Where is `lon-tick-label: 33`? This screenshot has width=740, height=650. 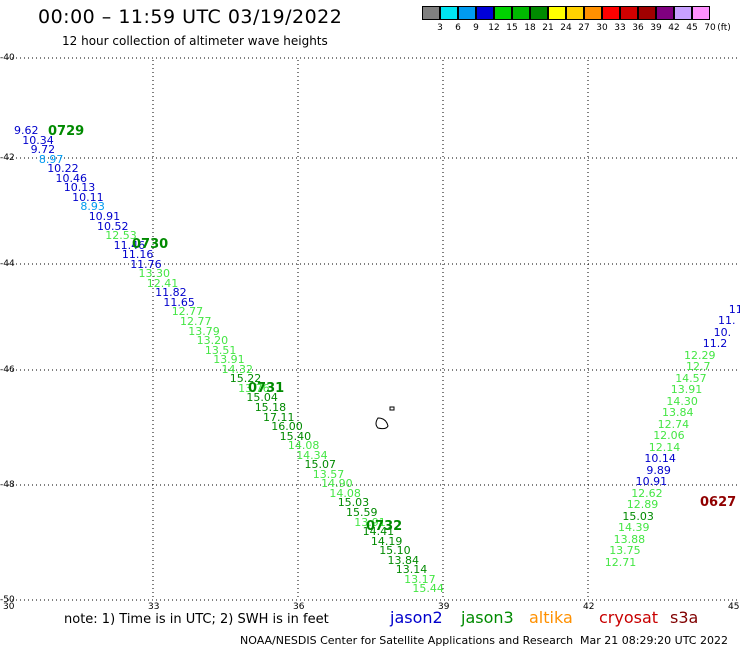
lon-tick-label: 33 is located at coordinates (154, 607).